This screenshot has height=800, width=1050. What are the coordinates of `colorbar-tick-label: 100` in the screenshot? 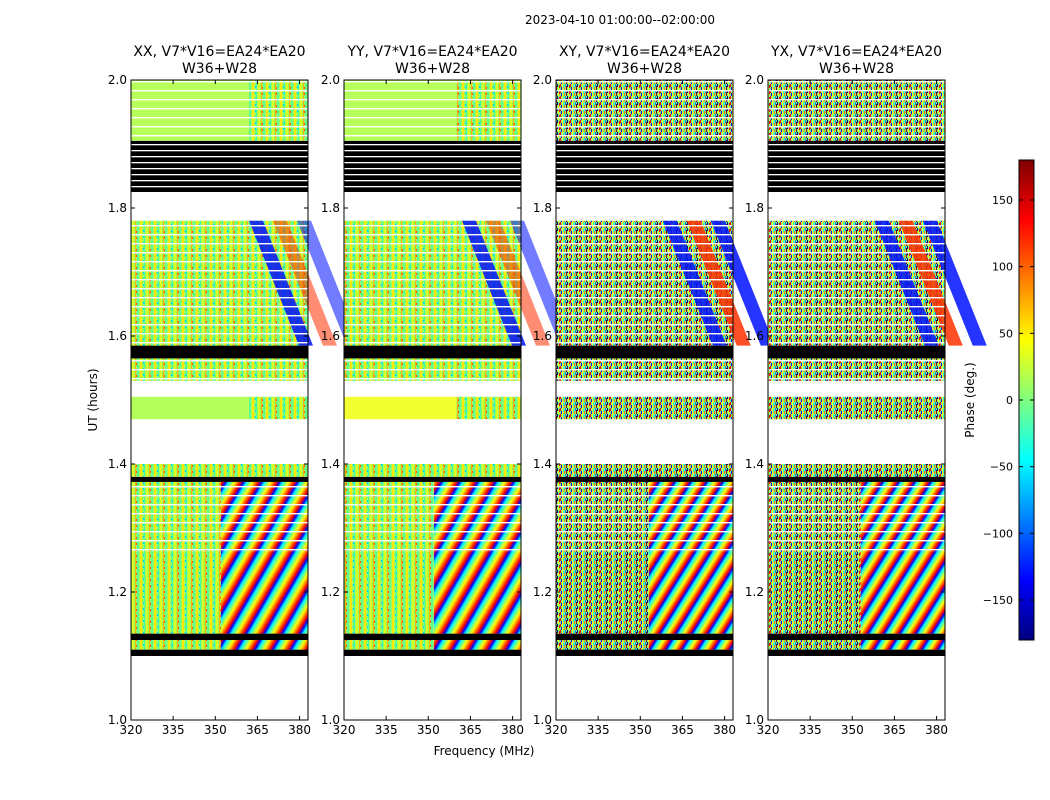 It's located at (1002, 267).